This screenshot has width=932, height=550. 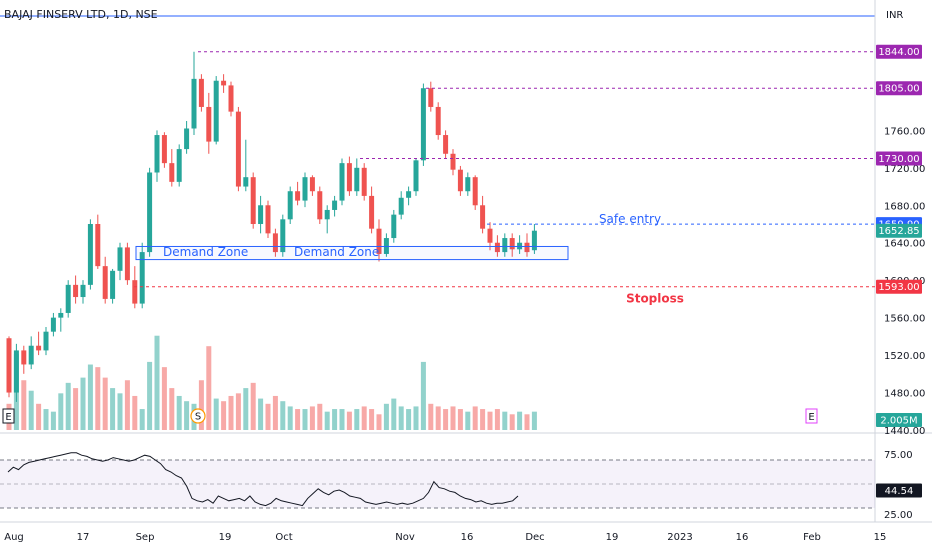 I want to click on event-markers: E ES, so click(x=410, y=416).